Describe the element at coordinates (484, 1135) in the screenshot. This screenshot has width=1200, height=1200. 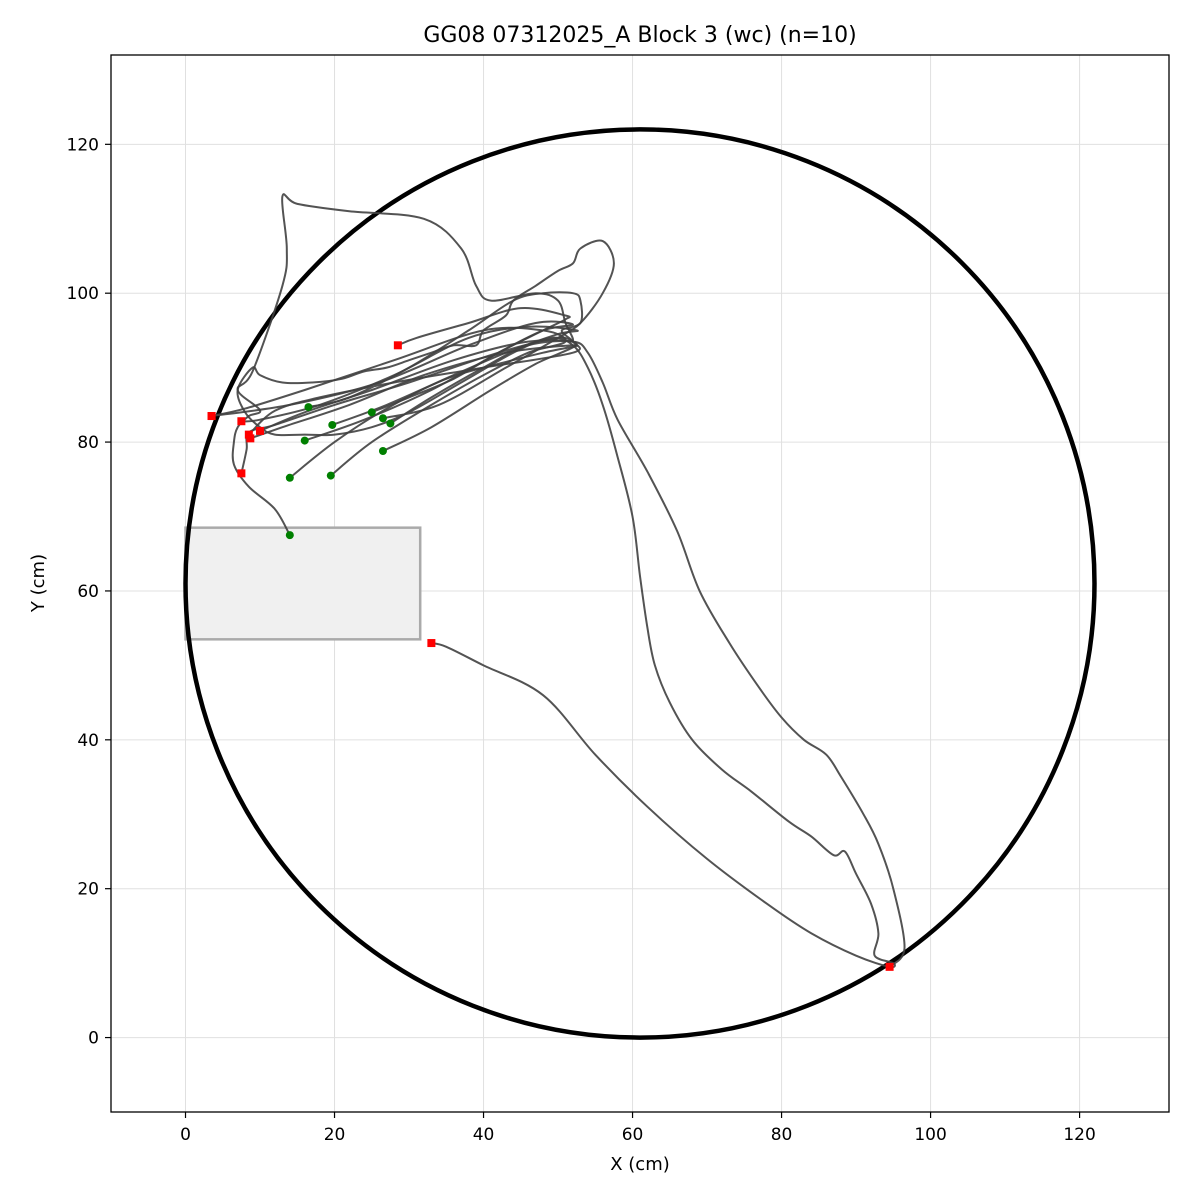
I see `x-tick-label: 40` at that location.